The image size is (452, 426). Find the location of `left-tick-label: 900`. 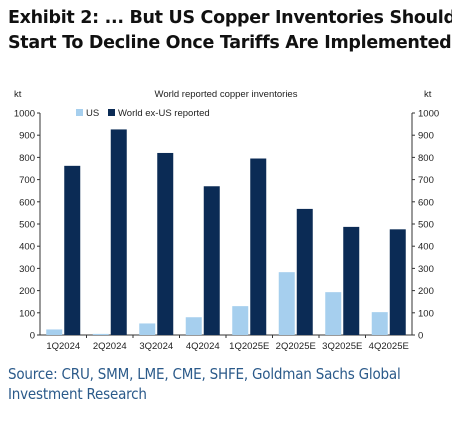

left-tick-label: 900 is located at coordinates (27, 136).